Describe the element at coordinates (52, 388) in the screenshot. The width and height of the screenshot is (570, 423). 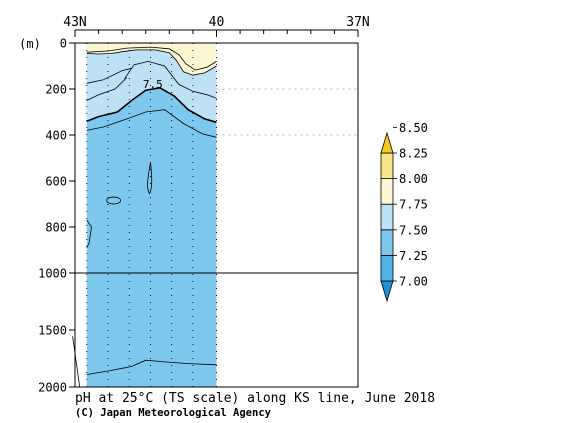
I see `y-tick-label: 2000` at that location.